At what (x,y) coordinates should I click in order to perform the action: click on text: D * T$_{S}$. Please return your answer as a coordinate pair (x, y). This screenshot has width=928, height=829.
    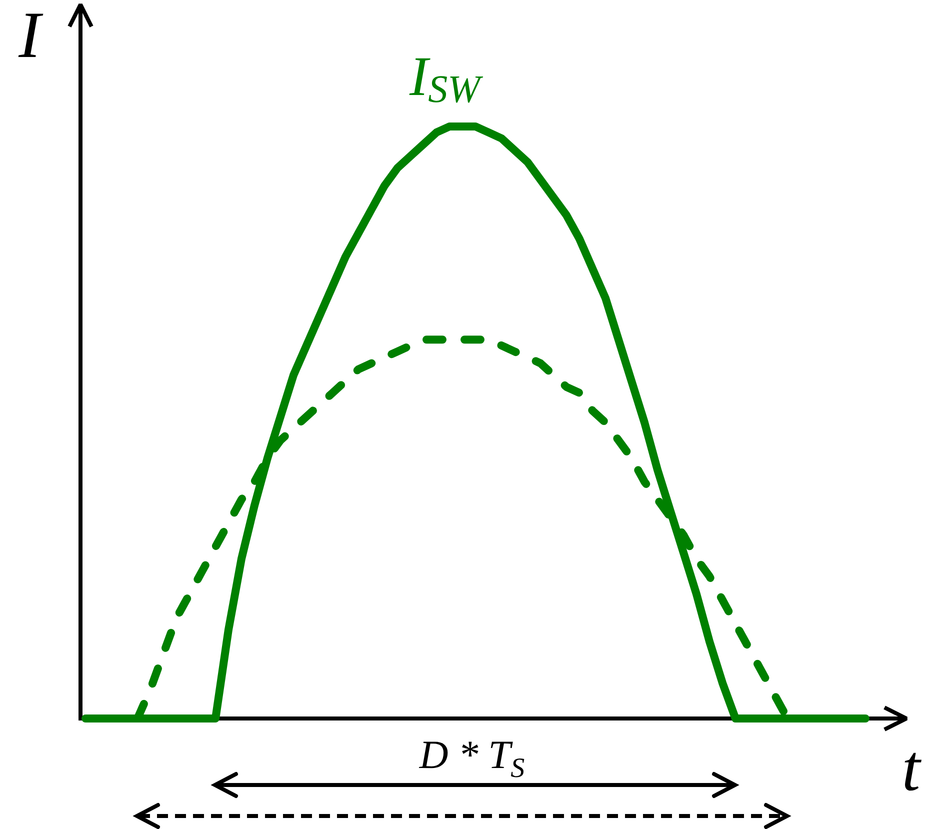
    Looking at the image, I should click on (471, 758).